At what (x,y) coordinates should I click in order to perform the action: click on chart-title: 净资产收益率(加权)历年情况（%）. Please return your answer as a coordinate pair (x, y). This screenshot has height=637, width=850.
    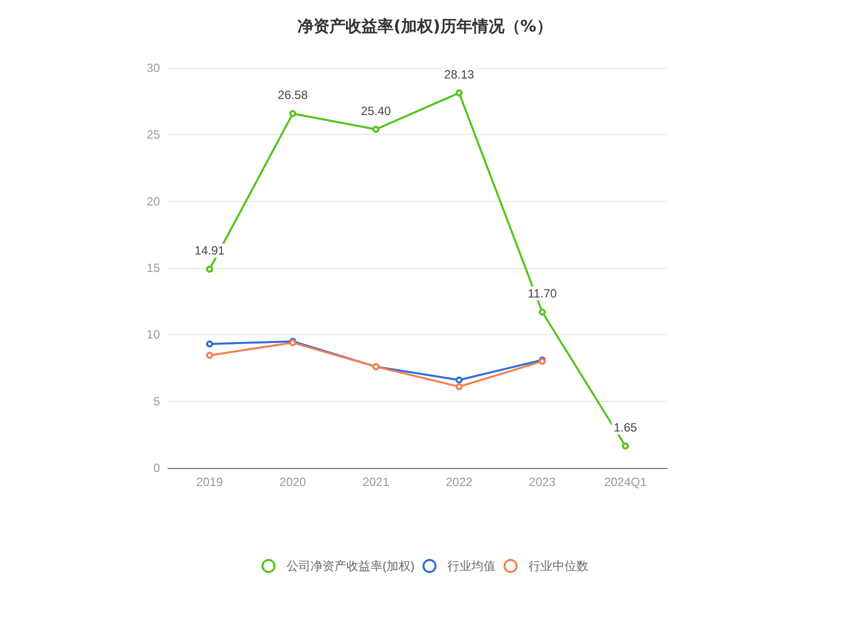
    Looking at the image, I should click on (425, 26).